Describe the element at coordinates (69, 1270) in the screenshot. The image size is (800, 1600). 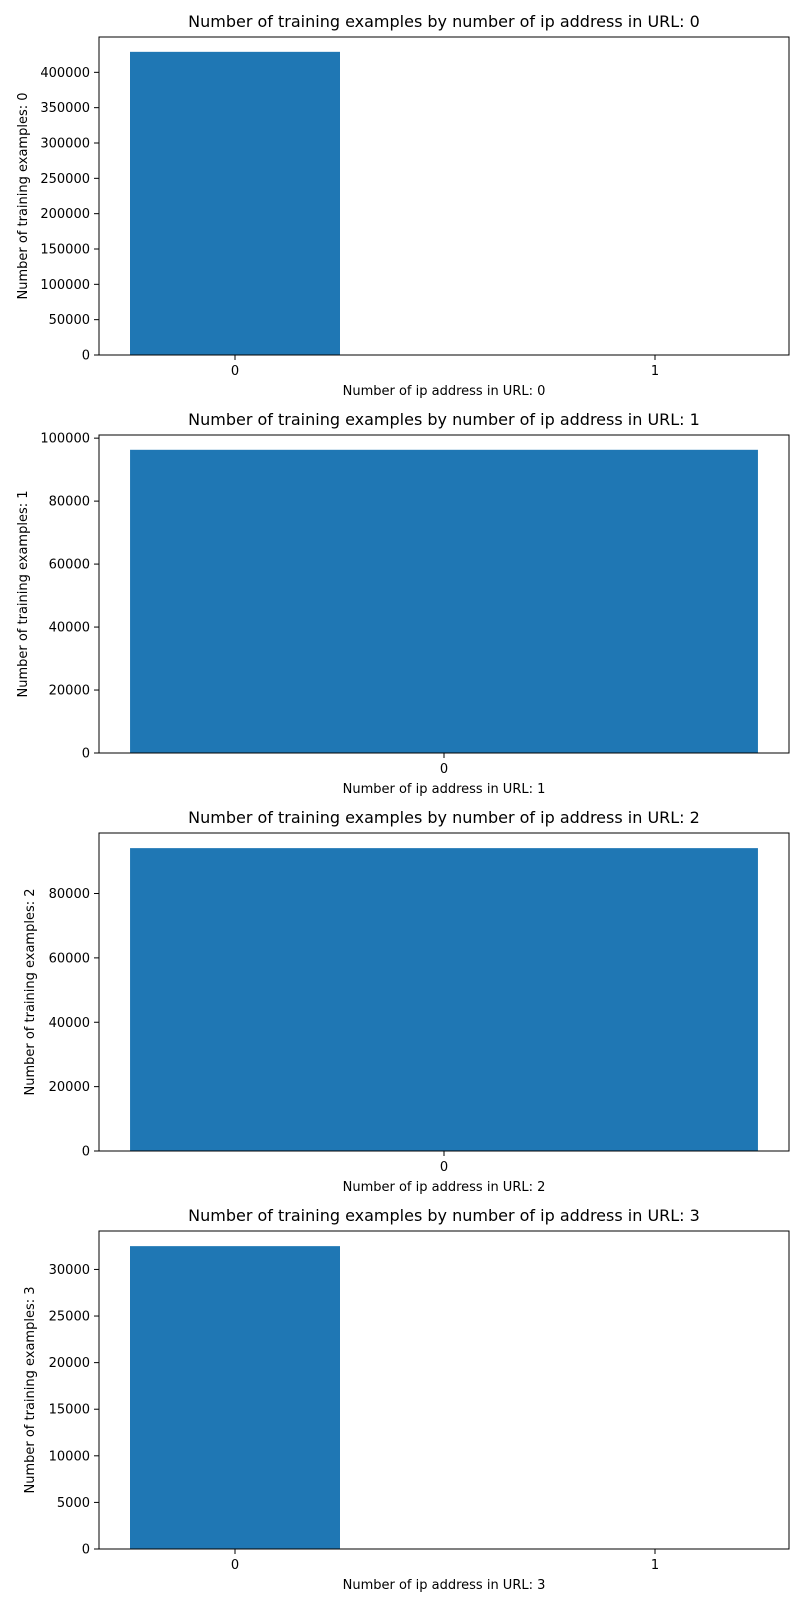
I see `y-tick-label: 30000` at that location.